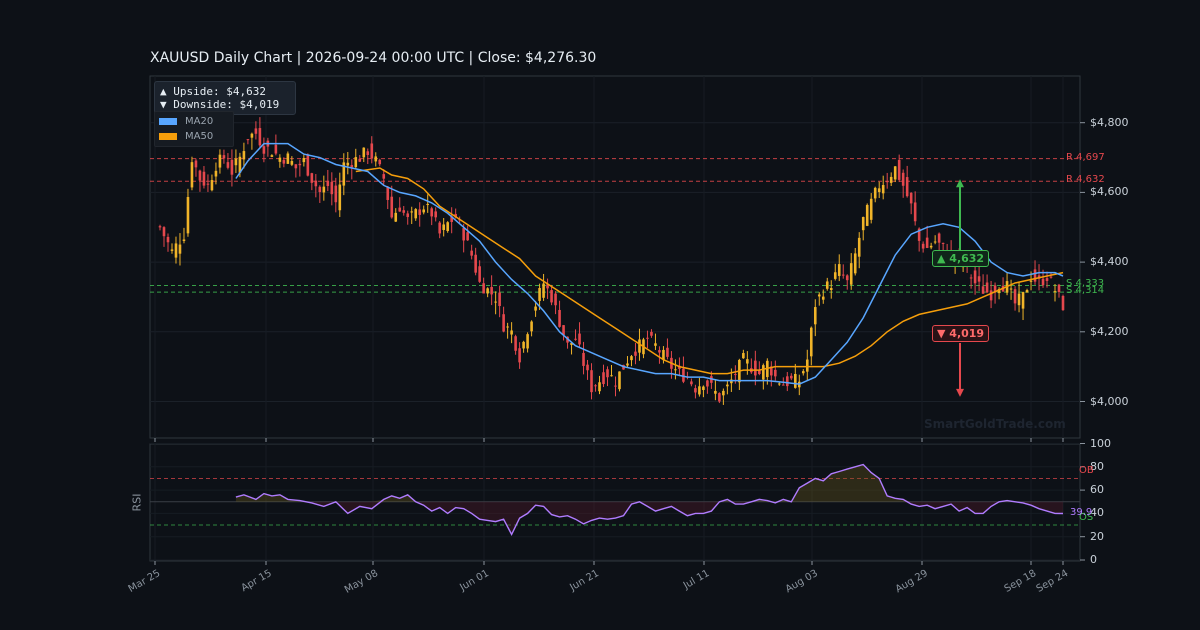 Image resolution: width=1200 pixels, height=630 pixels. I want to click on rsi-above-fill, so click(649, 483).